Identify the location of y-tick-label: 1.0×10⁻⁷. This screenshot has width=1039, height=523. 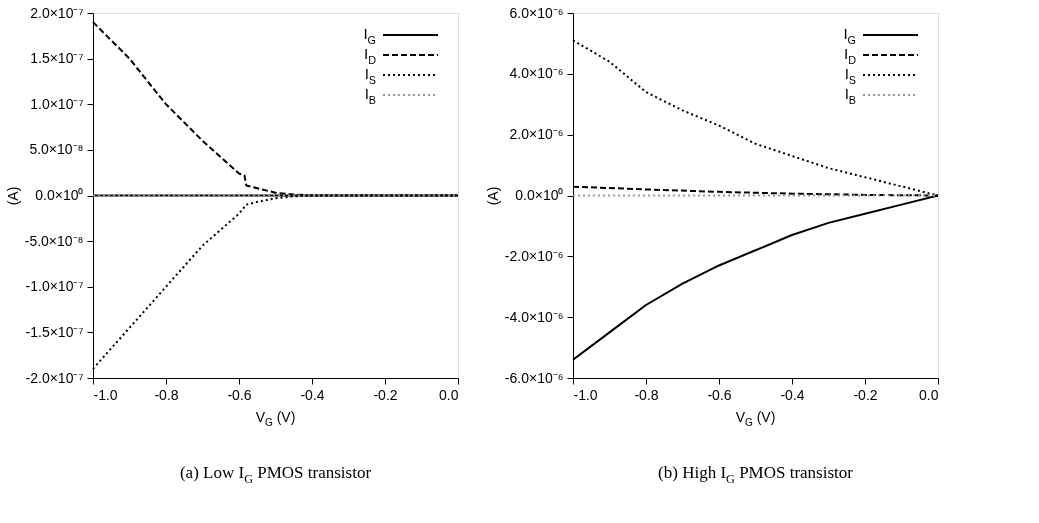
(57, 103).